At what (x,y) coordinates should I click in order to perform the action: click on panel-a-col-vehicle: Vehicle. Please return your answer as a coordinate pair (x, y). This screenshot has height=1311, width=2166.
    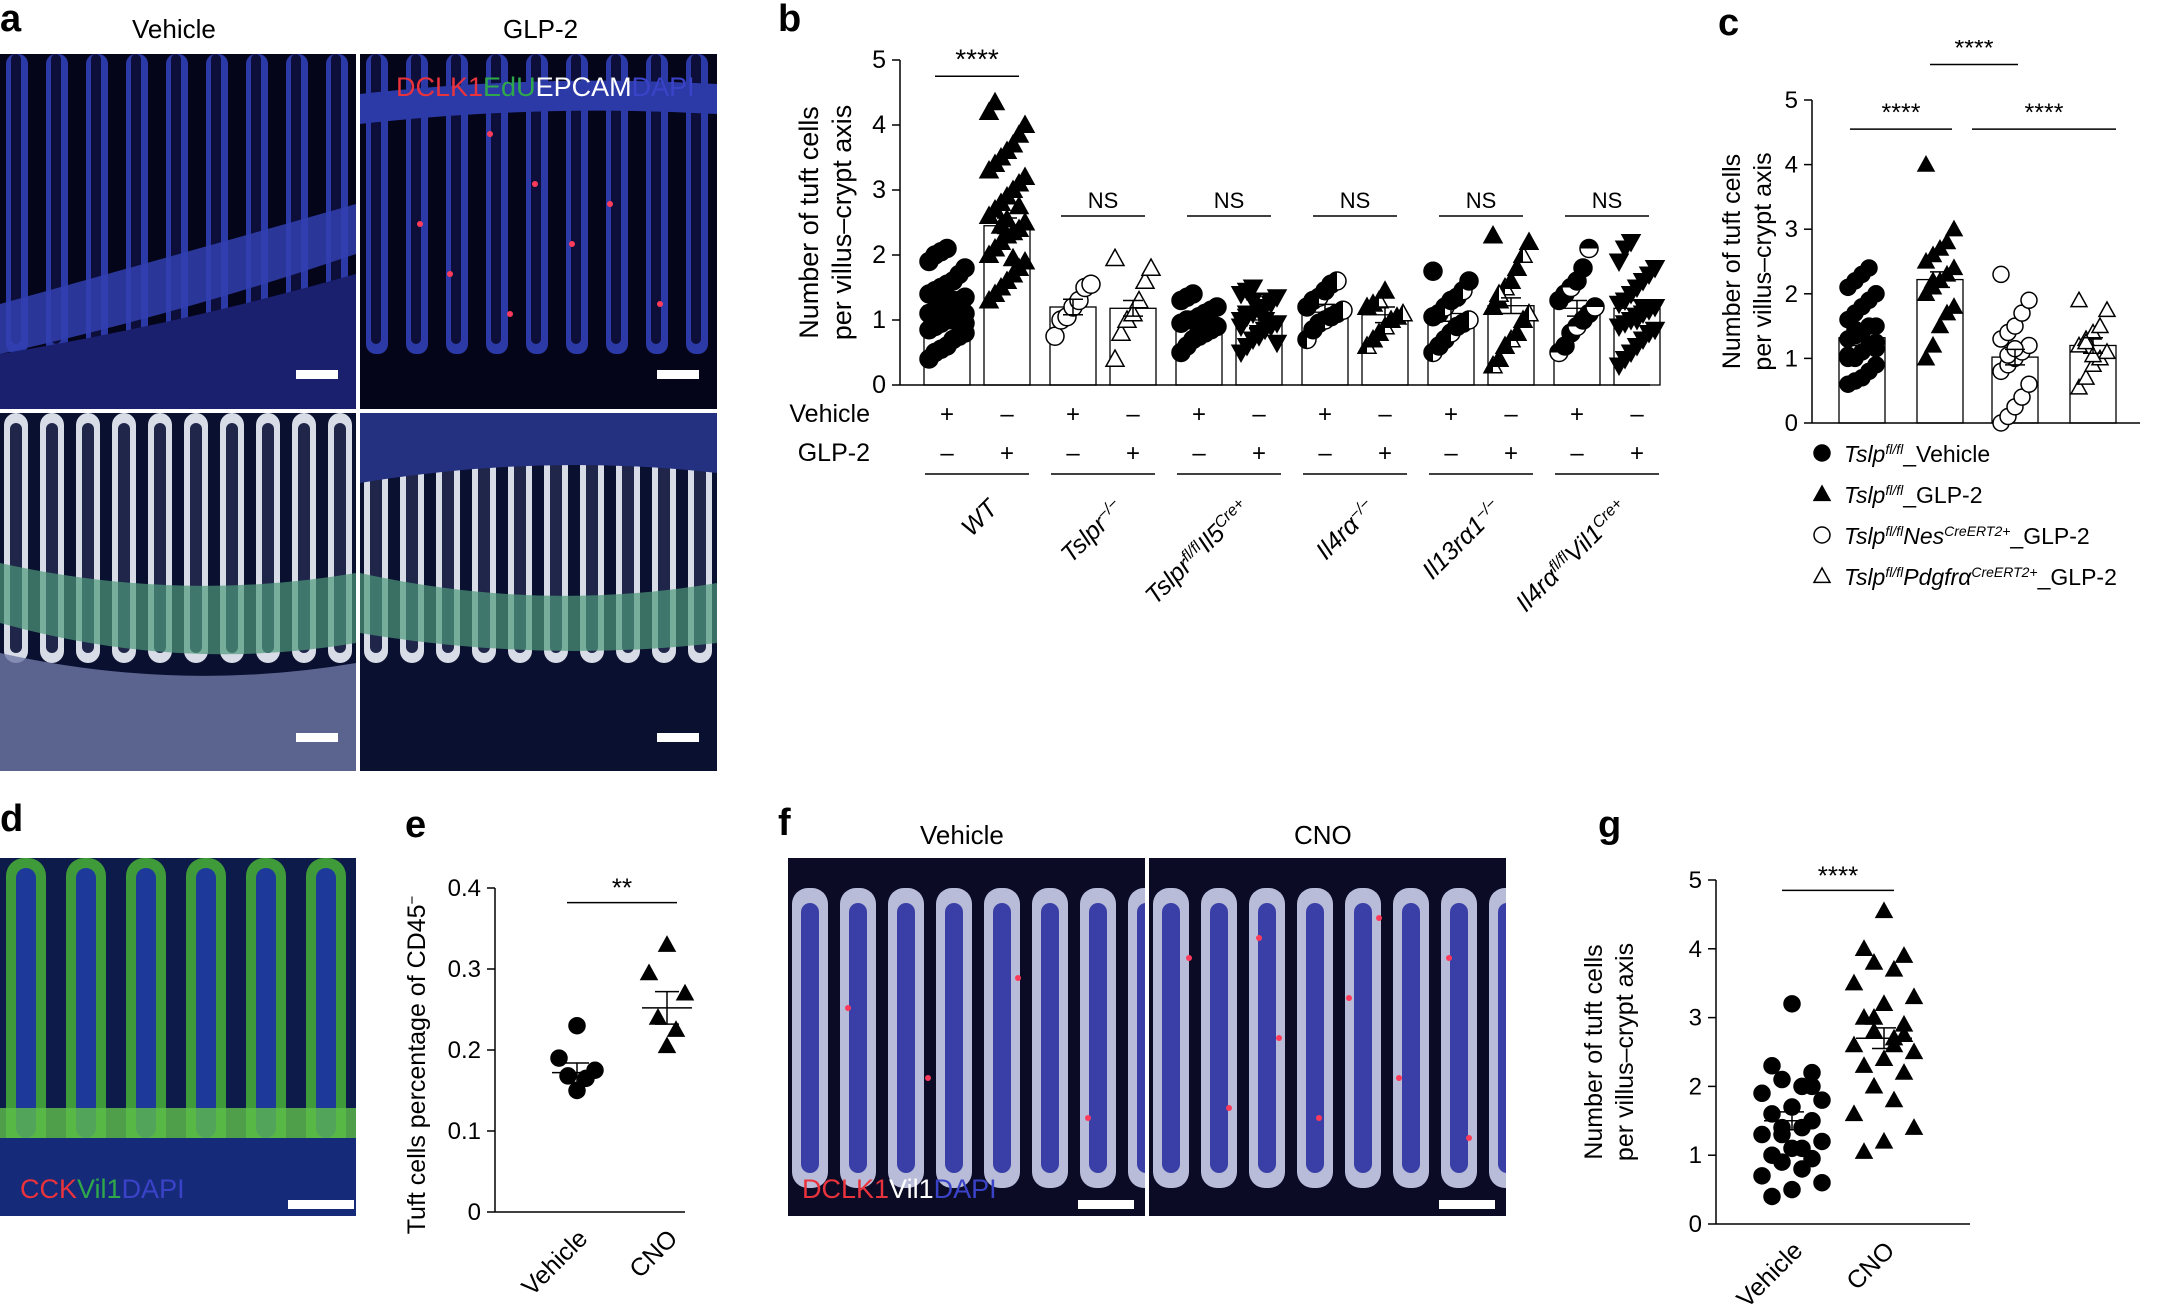
    Looking at the image, I should click on (174, 29).